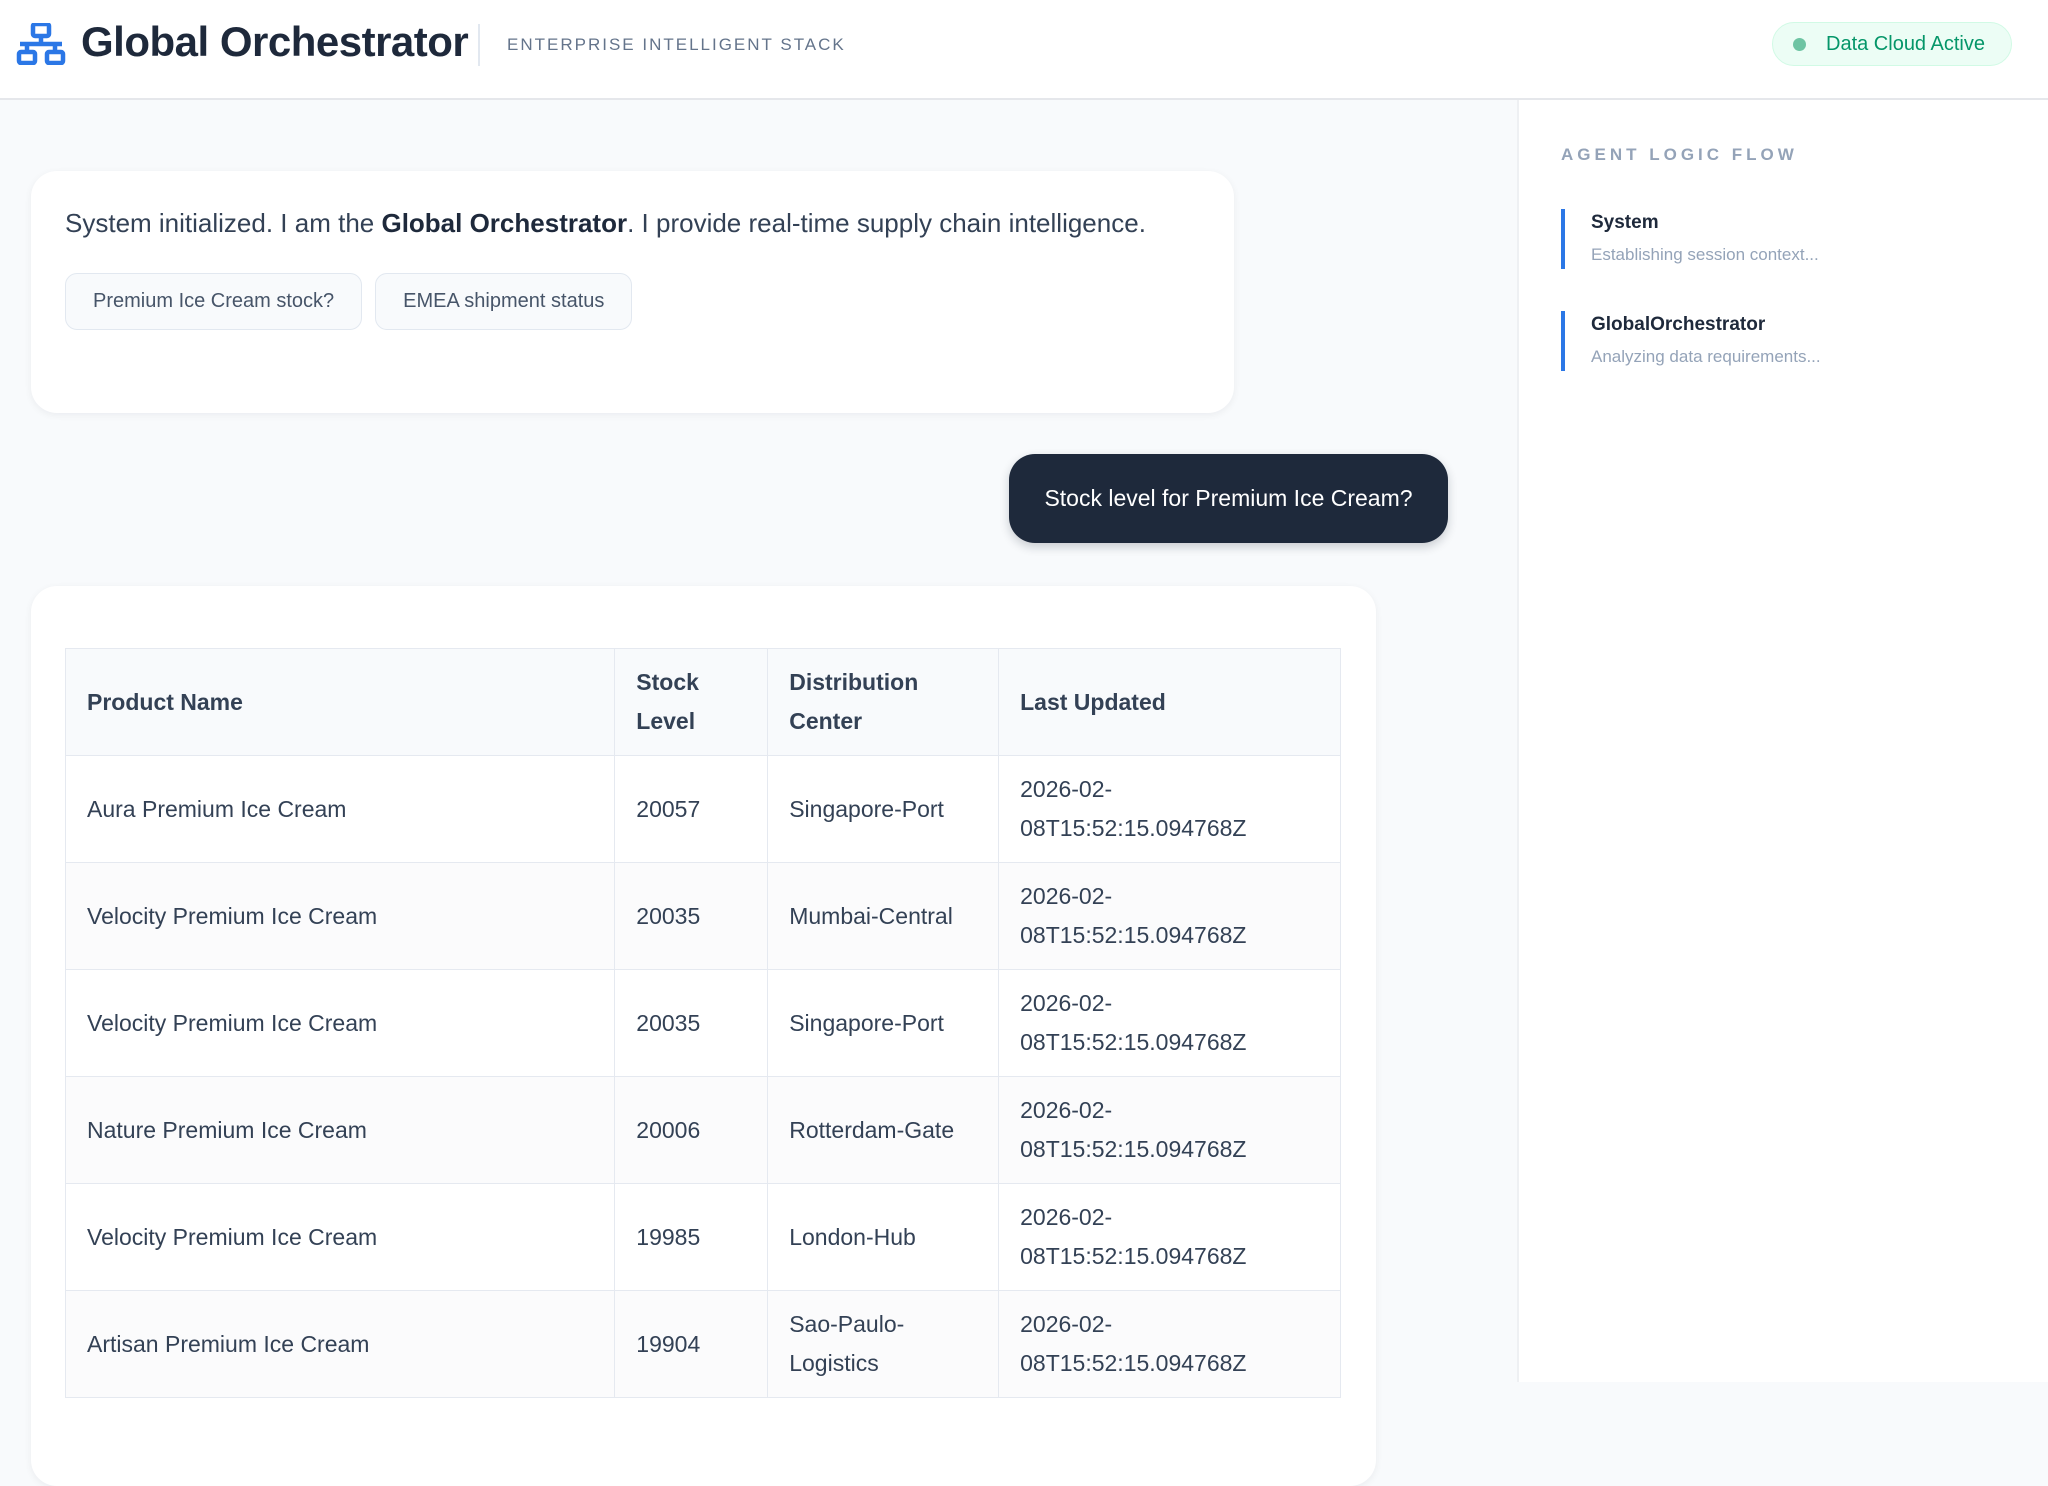  What do you see at coordinates (504, 301) in the screenshot?
I see `suggestion-chip: EMEA shipment status` at bounding box center [504, 301].